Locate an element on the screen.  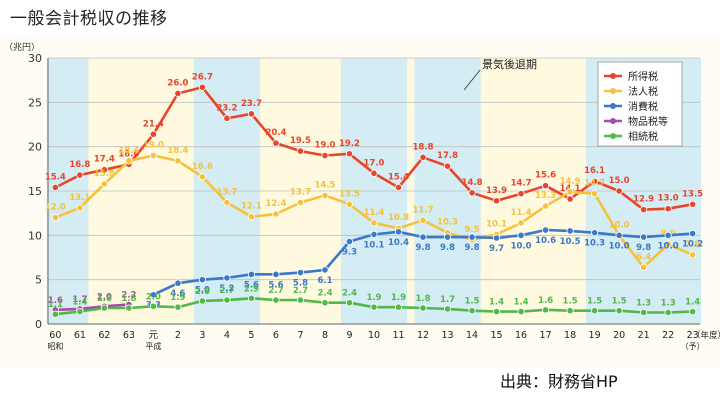
data-label: 6.4 is located at coordinates (643, 257).